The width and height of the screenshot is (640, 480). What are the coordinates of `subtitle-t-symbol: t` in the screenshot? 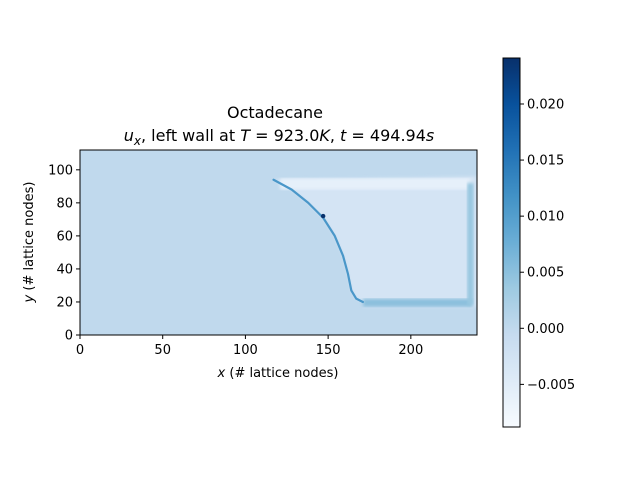 It's located at (343, 135).